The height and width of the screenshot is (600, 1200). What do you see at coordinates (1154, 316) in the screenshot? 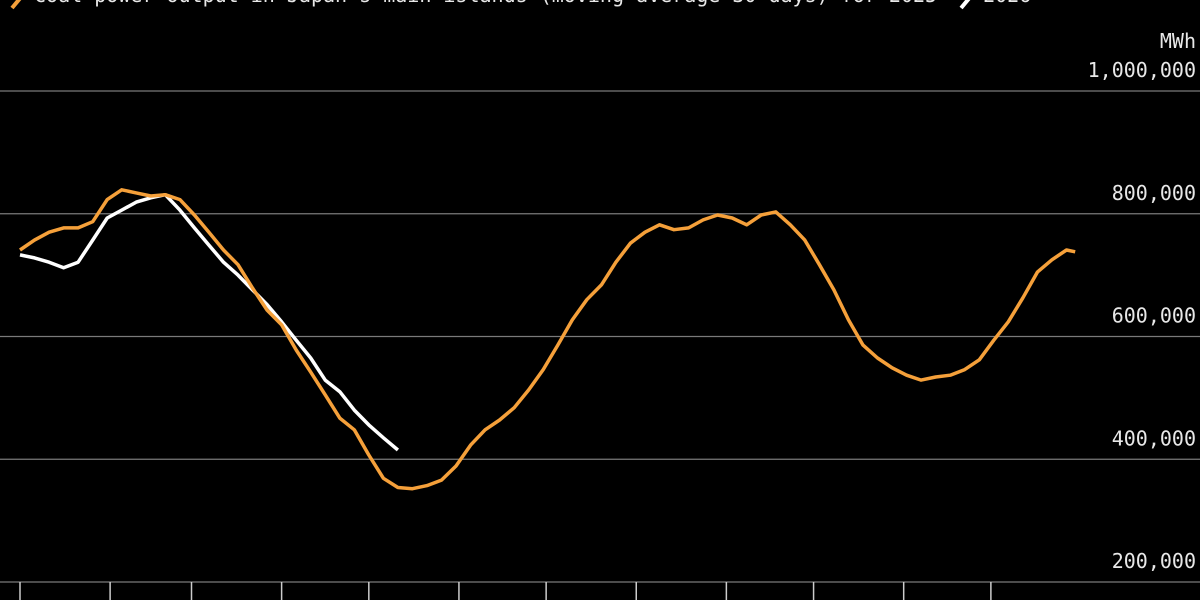
I see `y-tick-label: 600,000` at bounding box center [1154, 316].